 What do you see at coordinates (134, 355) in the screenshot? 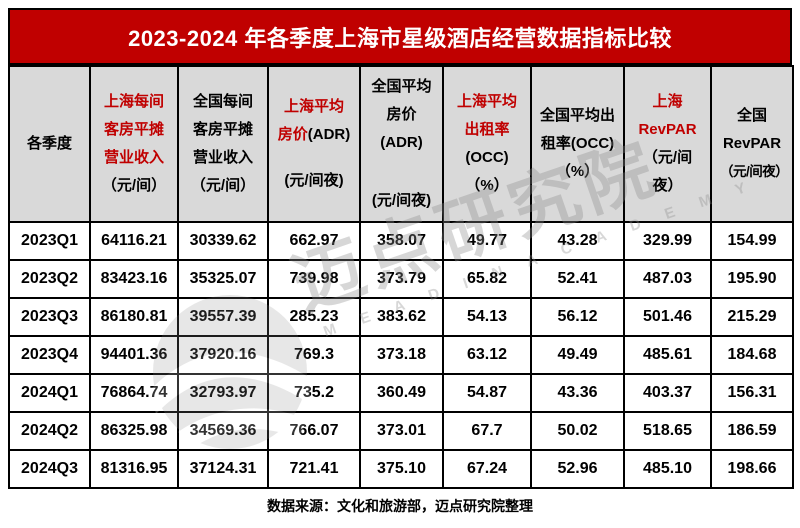
I see `cell-sh-rev-per-room: 94401.36` at bounding box center [134, 355].